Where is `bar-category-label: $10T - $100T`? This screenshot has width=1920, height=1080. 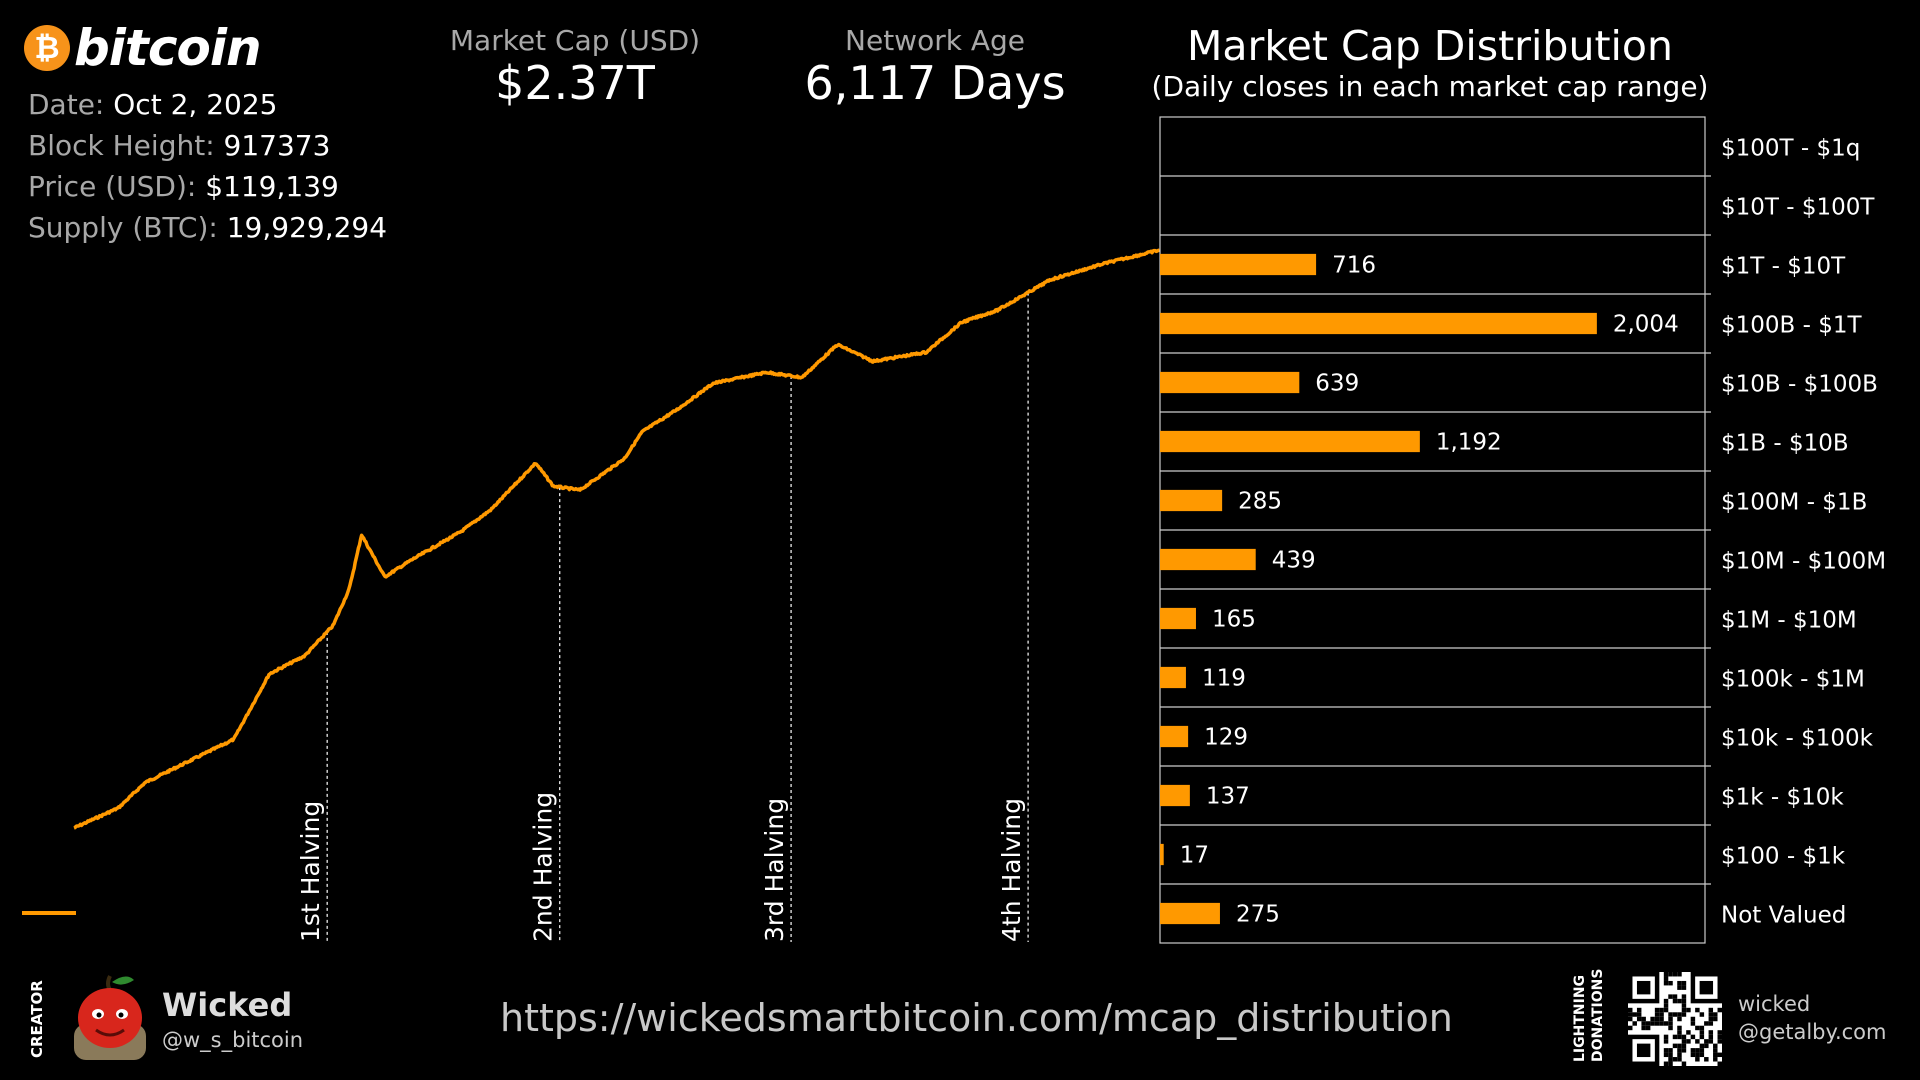 bar-category-label: $10T - $100T is located at coordinates (1798, 208).